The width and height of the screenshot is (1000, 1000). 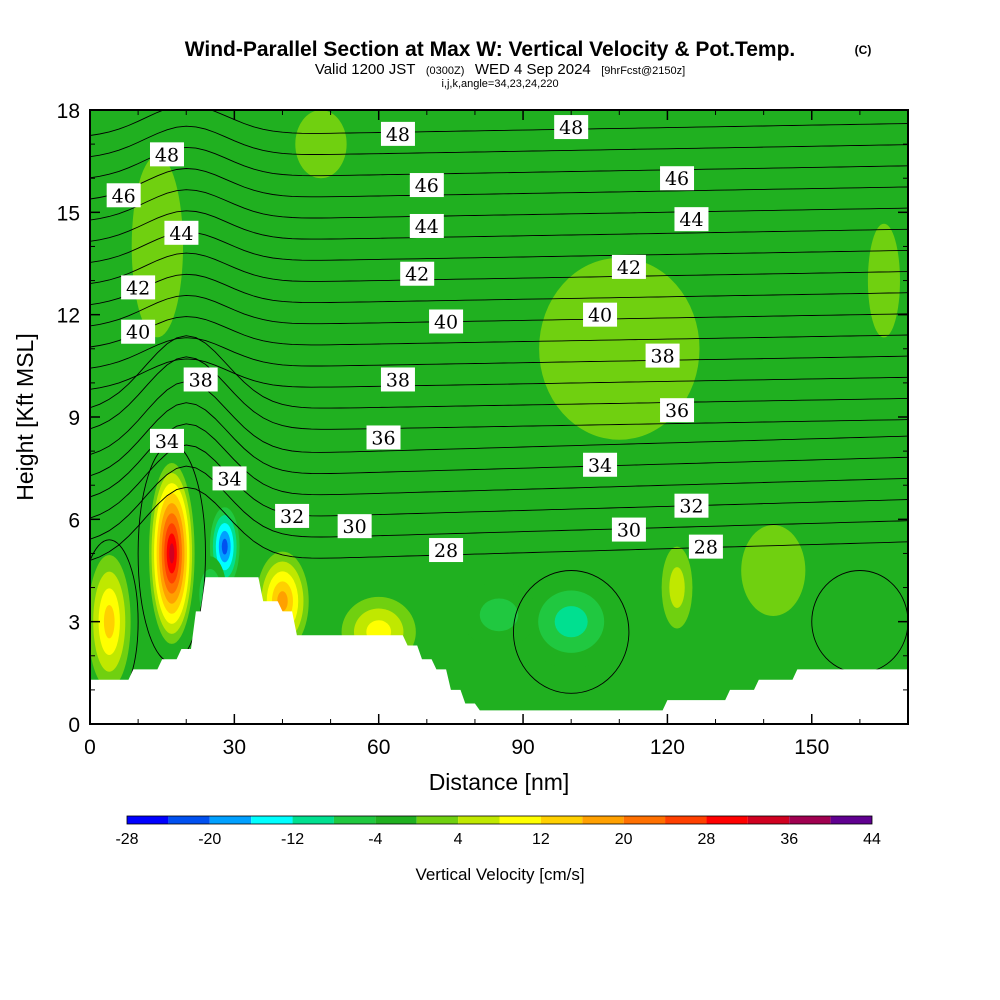 I want to click on x-tick-label: 60, so click(x=378, y=747).